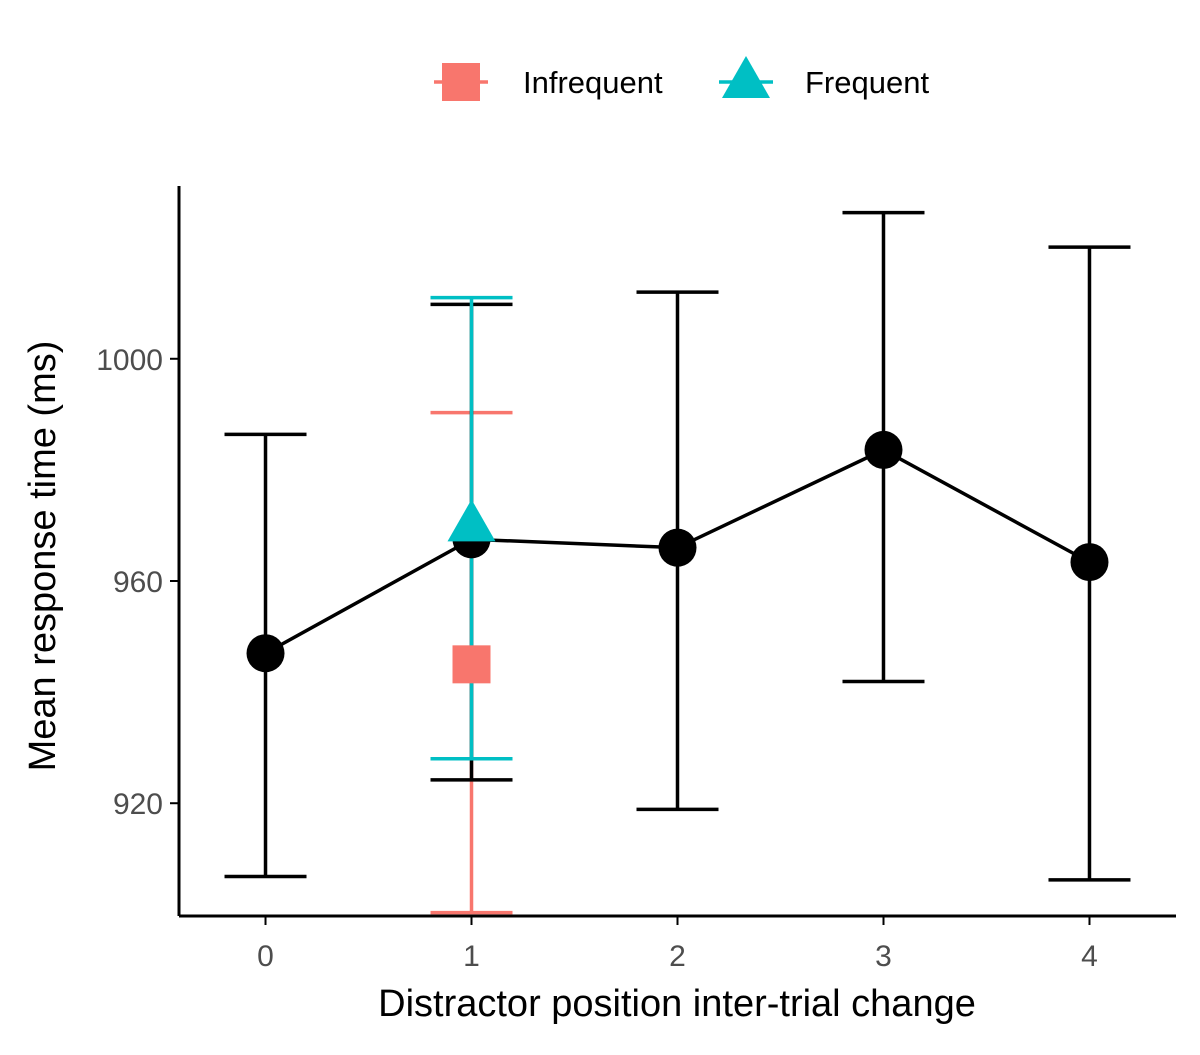 Image resolution: width=1200 pixels, height=1055 pixels. What do you see at coordinates (265, 956) in the screenshot?
I see `x-tick-label: 0` at bounding box center [265, 956].